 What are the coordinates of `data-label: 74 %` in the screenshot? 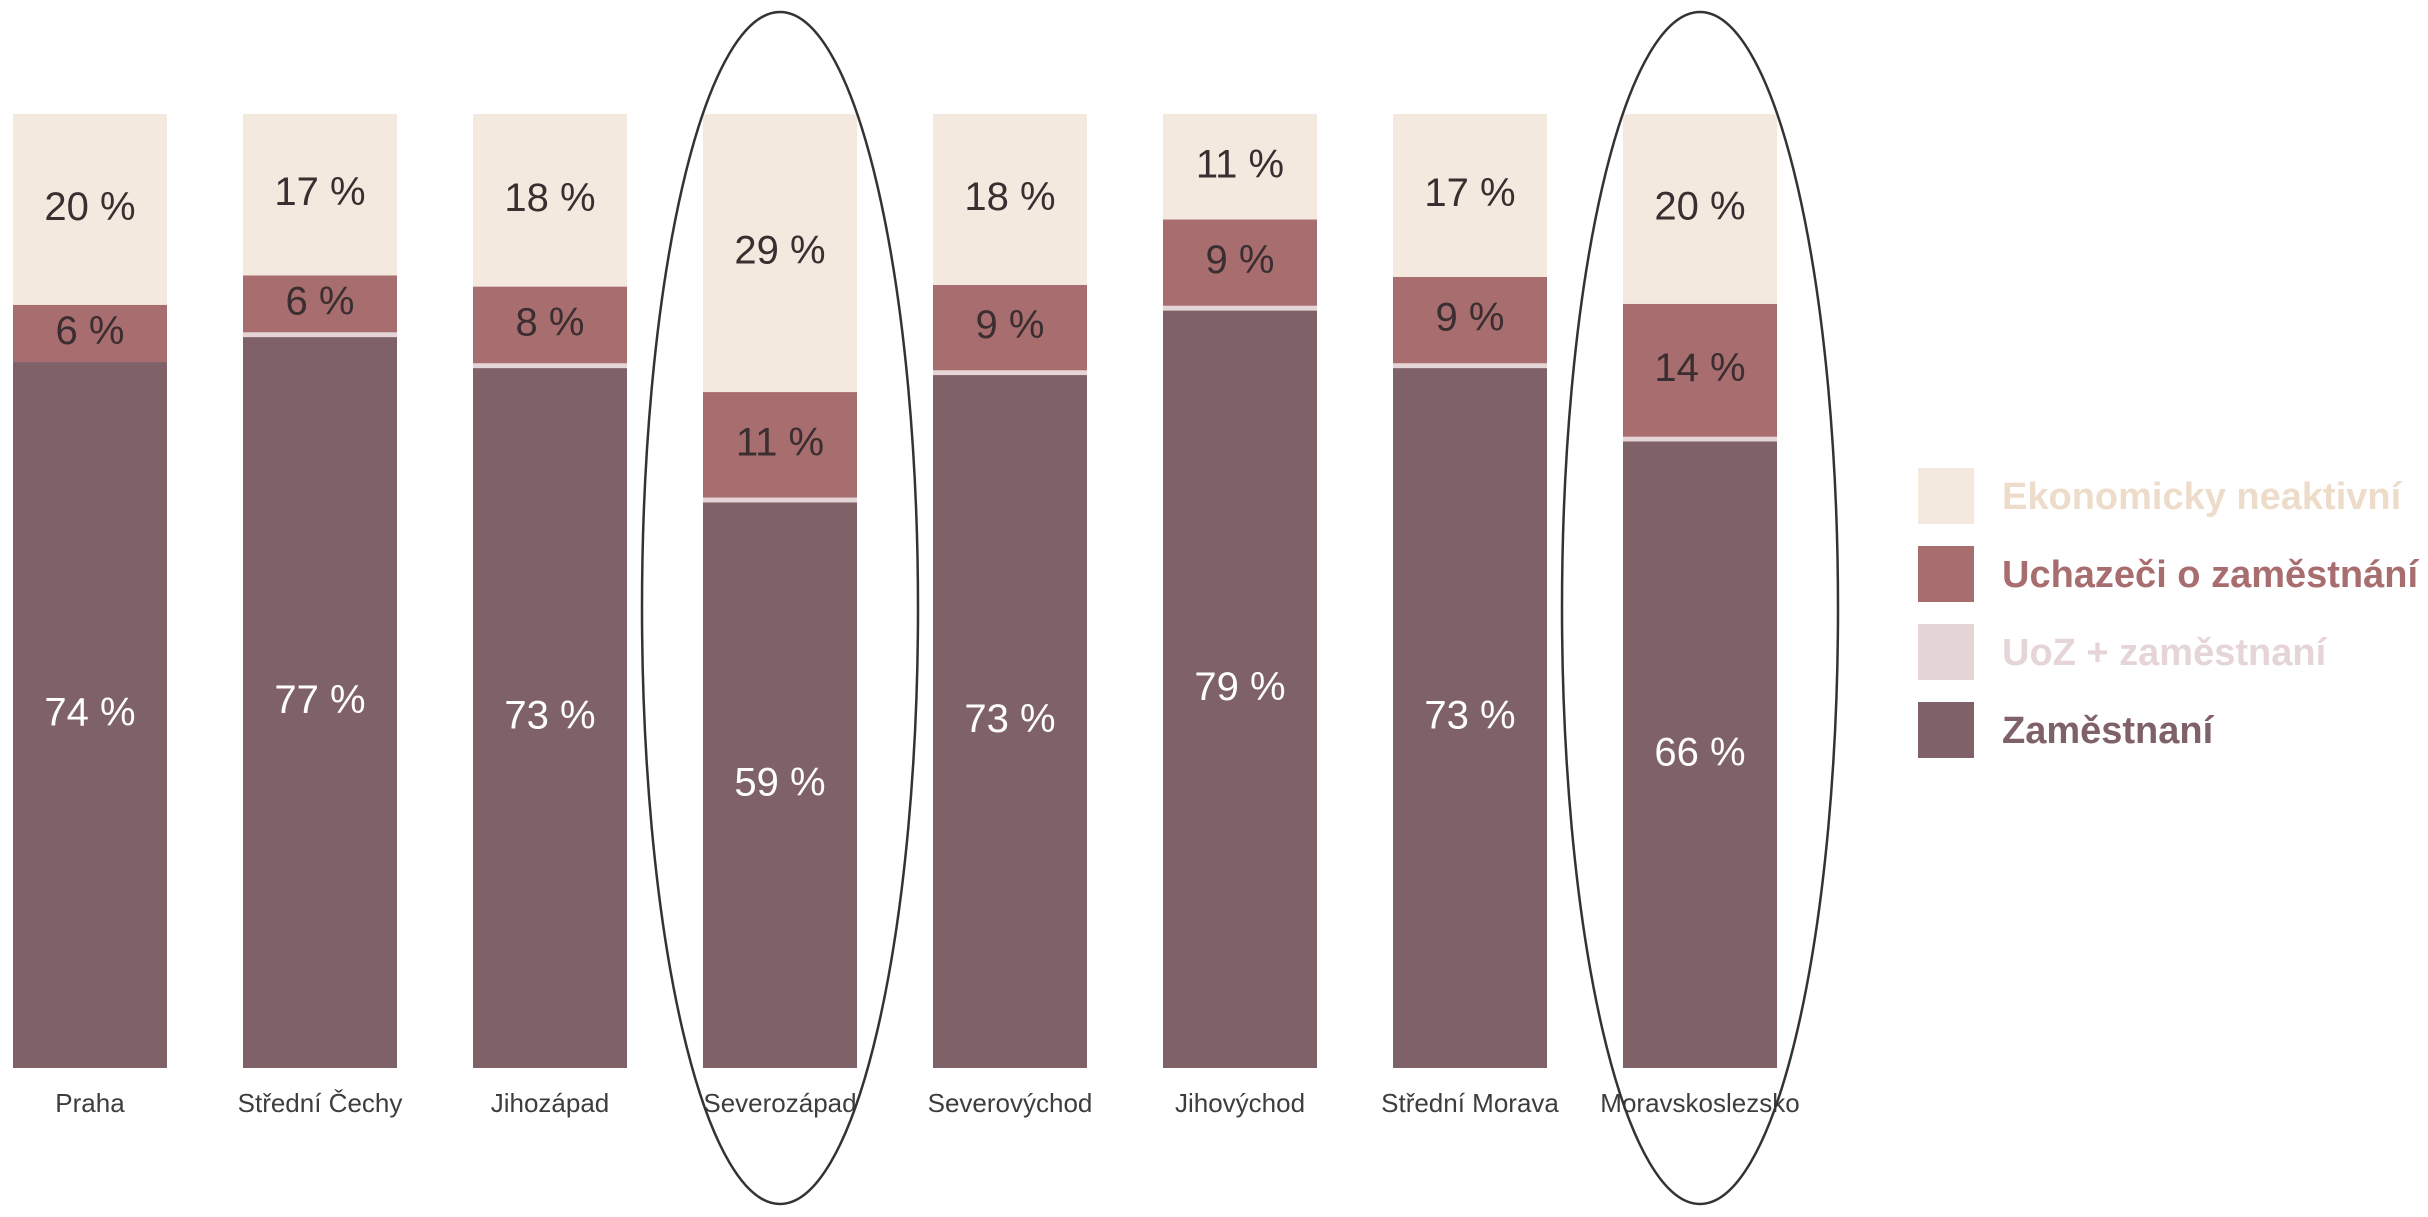 It's located at (89, 713).